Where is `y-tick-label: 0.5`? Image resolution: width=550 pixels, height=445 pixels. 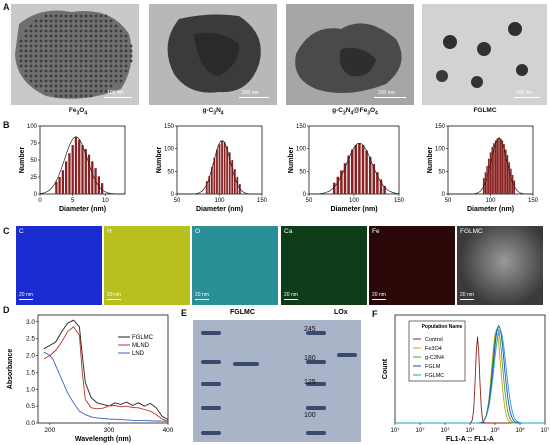 y-tick-label: 0.5 is located at coordinates (30, 406).